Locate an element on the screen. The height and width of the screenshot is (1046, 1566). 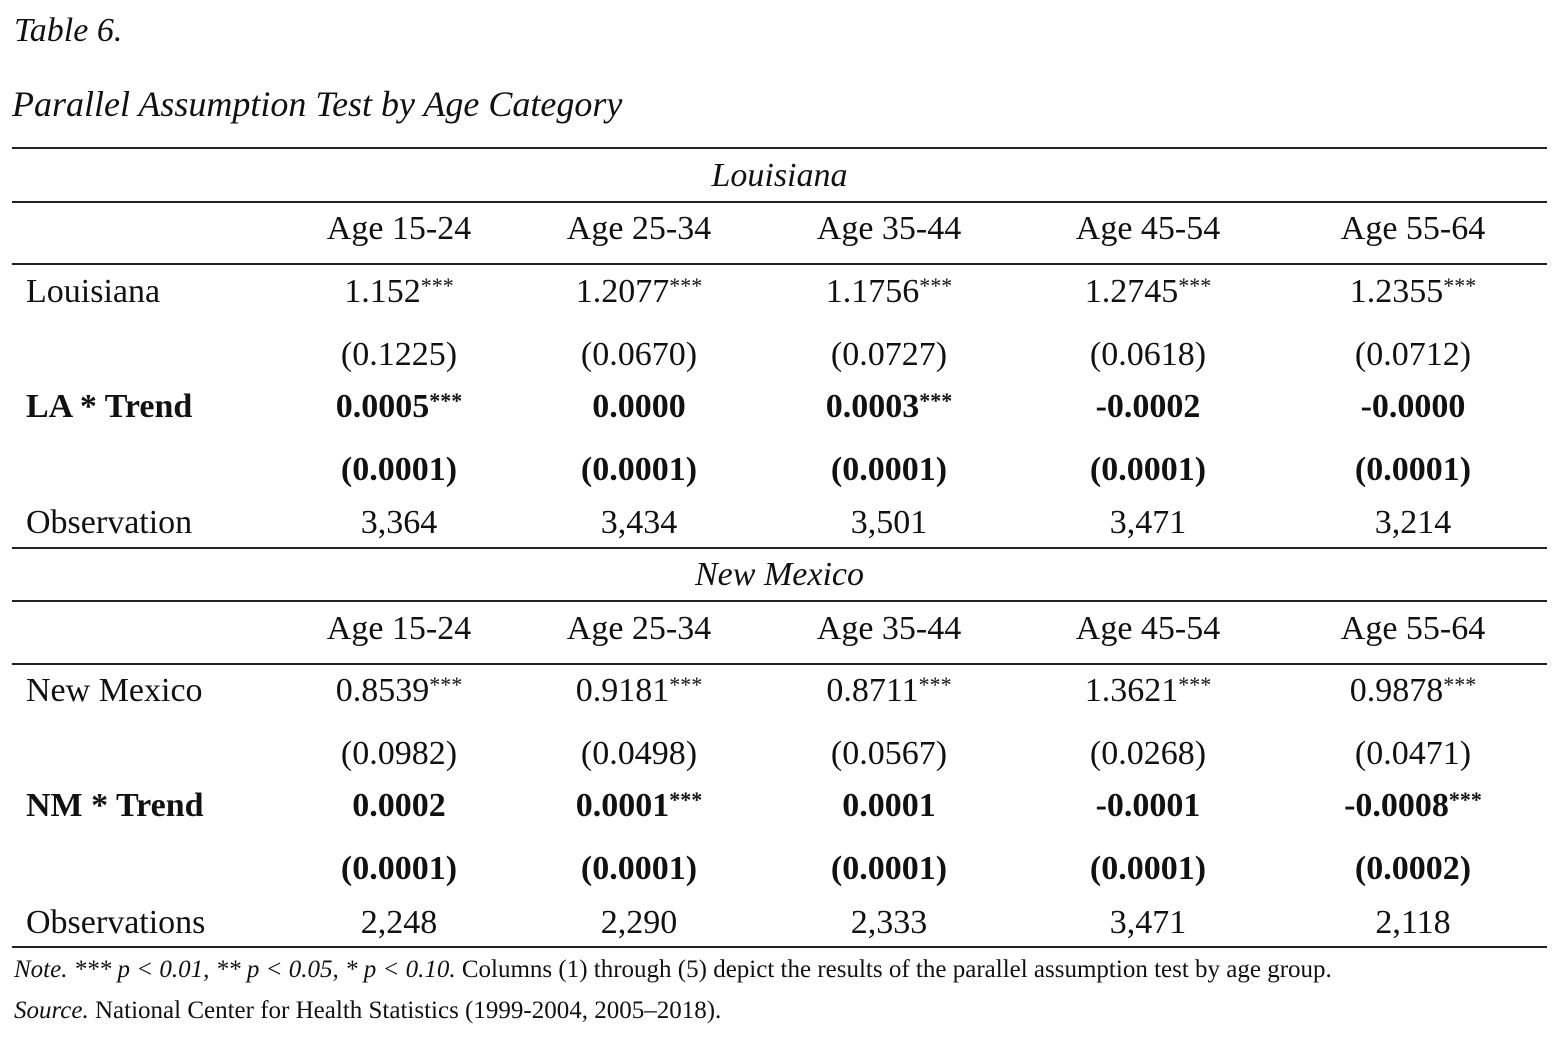
row-label: Observations is located at coordinates (116, 922).